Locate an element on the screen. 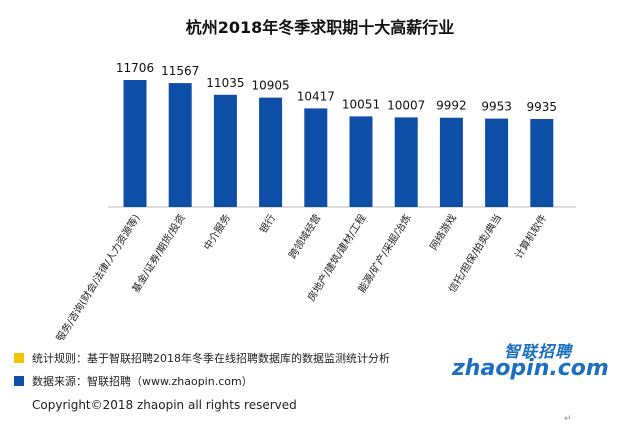 The image size is (640, 427). data-label-3: 10905 is located at coordinates (271, 86).